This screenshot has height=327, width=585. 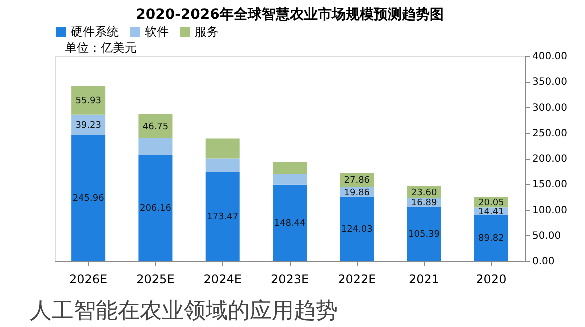 I want to click on y-tick-label: 150.00, so click(x=550, y=185).